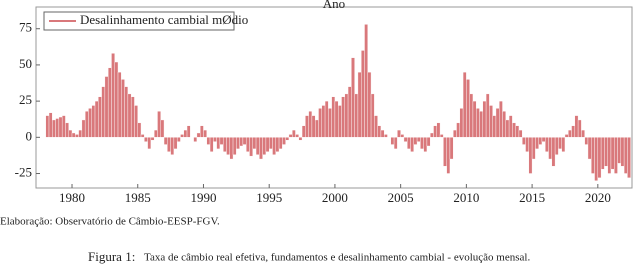  I want to click on x-tick-label: 1980, so click(72, 197).